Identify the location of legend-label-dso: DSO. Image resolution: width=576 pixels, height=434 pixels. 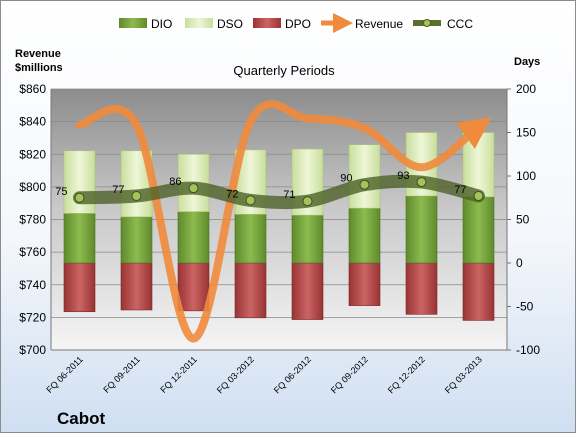
(230, 24).